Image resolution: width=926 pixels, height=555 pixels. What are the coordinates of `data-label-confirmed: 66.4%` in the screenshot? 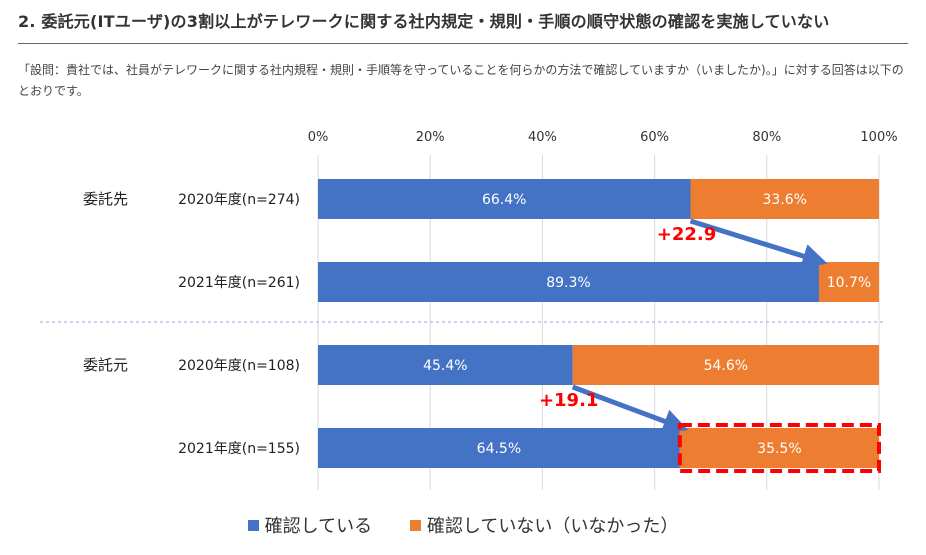 It's located at (504, 200).